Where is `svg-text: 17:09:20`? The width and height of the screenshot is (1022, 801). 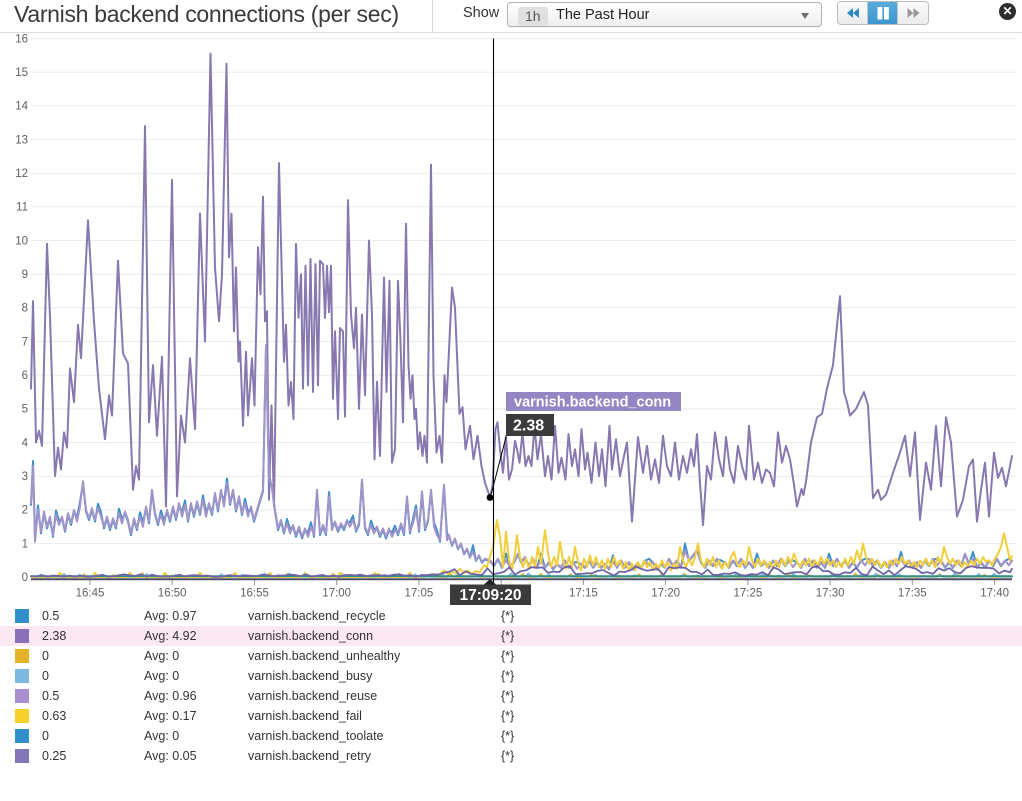
svg-text: 17:09:20 is located at coordinates (490, 595).